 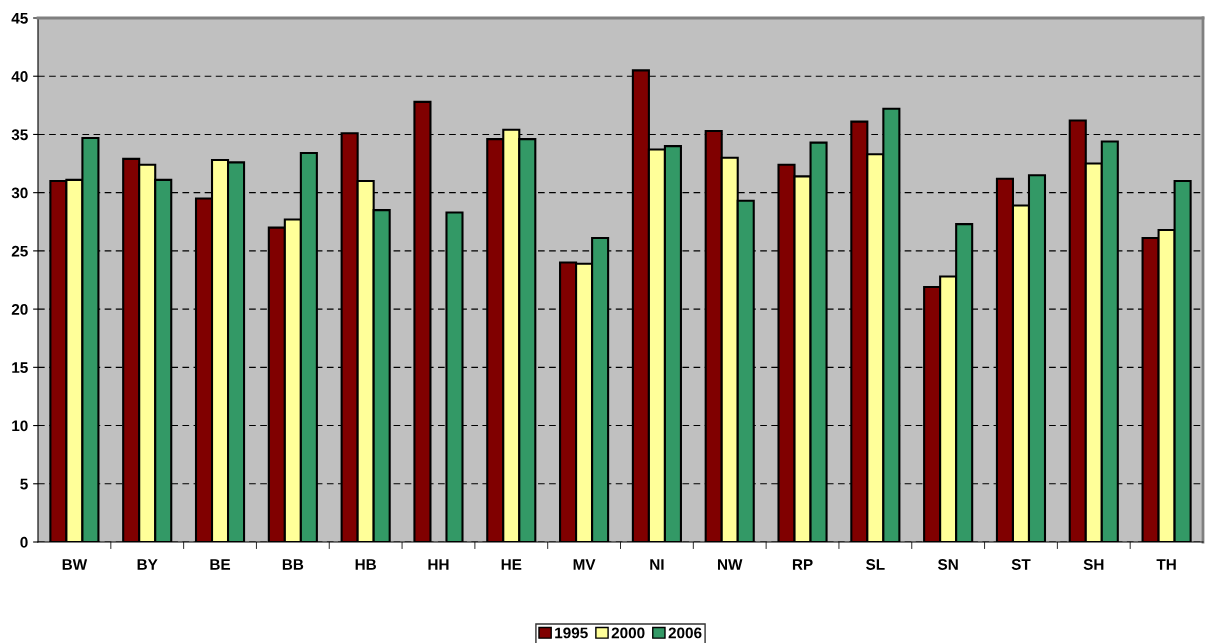 What do you see at coordinates (1021, 564) in the screenshot?
I see `x-tick-label: ST` at bounding box center [1021, 564].